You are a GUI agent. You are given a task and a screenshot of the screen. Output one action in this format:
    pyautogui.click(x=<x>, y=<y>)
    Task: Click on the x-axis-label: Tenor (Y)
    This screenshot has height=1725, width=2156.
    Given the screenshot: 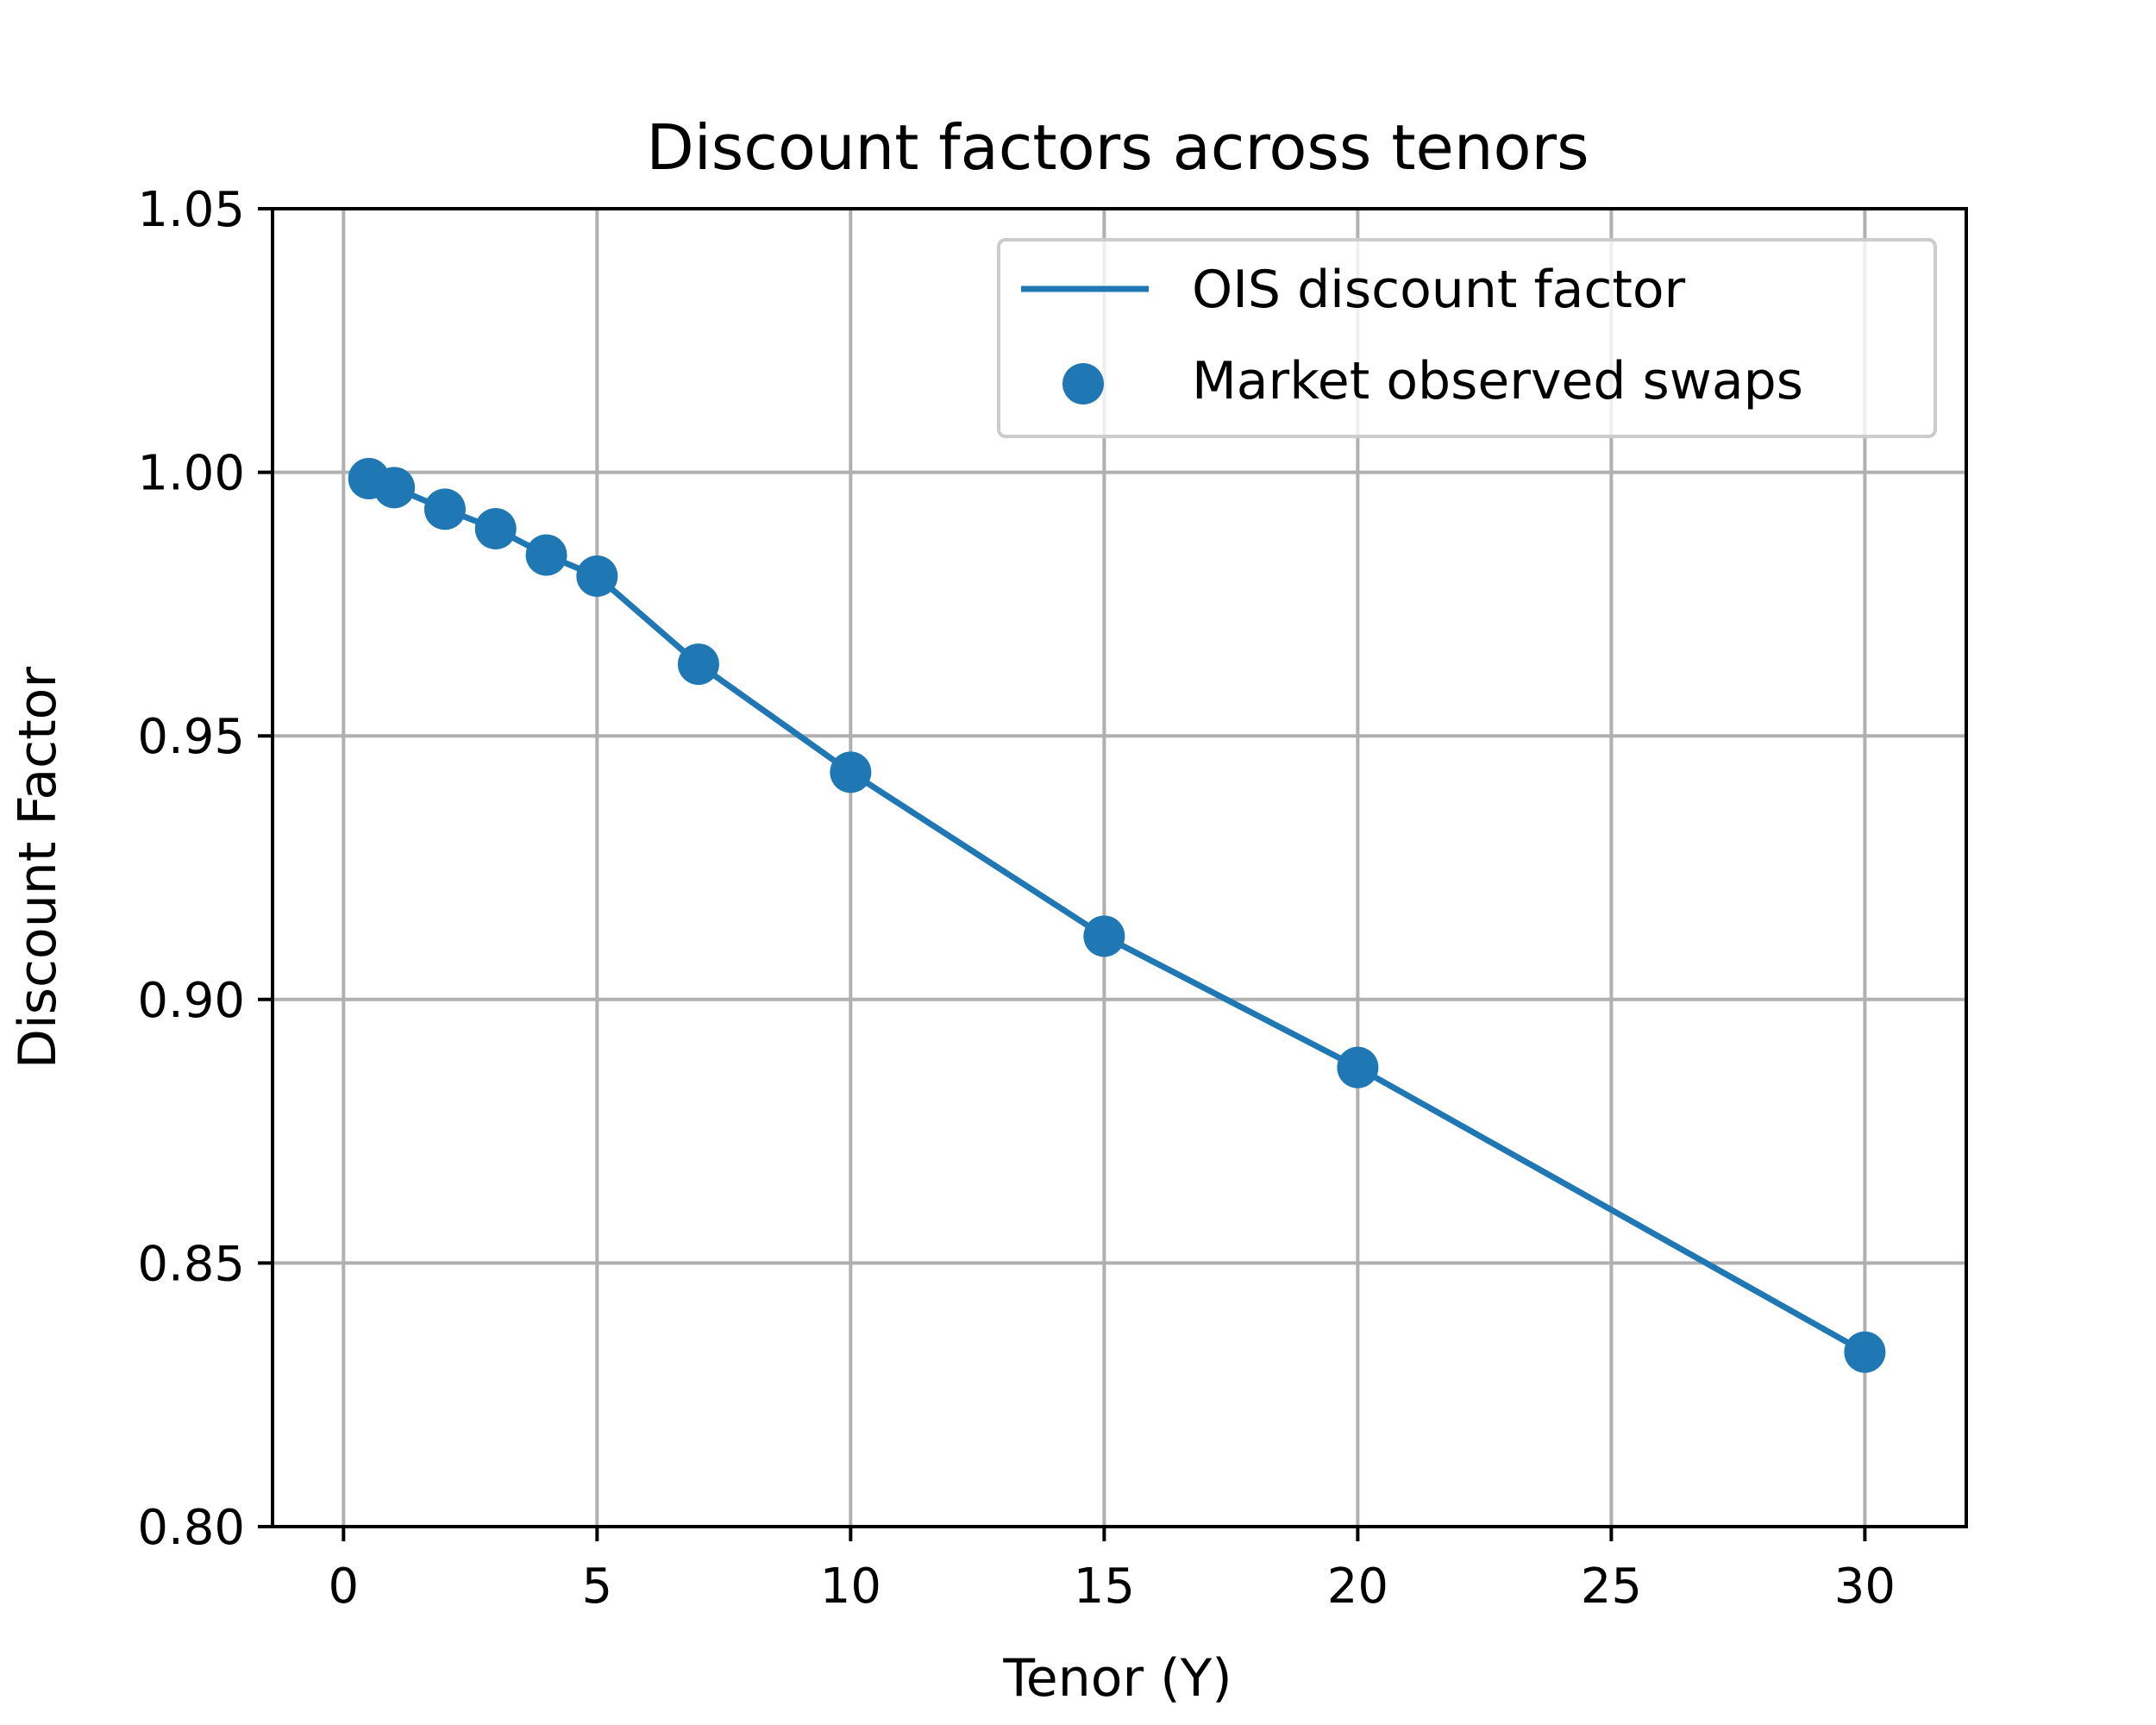 What is the action you would take?
    pyautogui.click(x=1117, y=1679)
    